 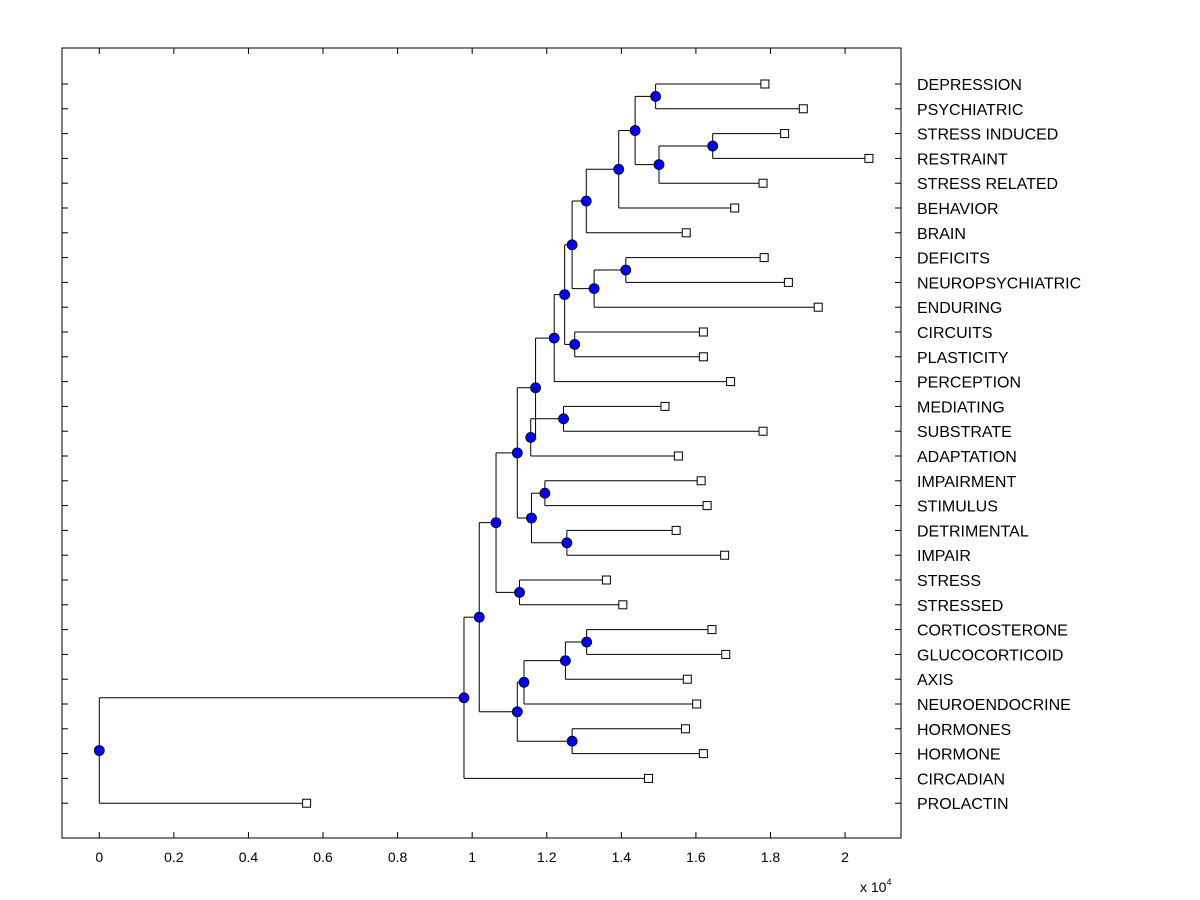 I want to click on x-tick-label: 1, so click(x=472, y=857).